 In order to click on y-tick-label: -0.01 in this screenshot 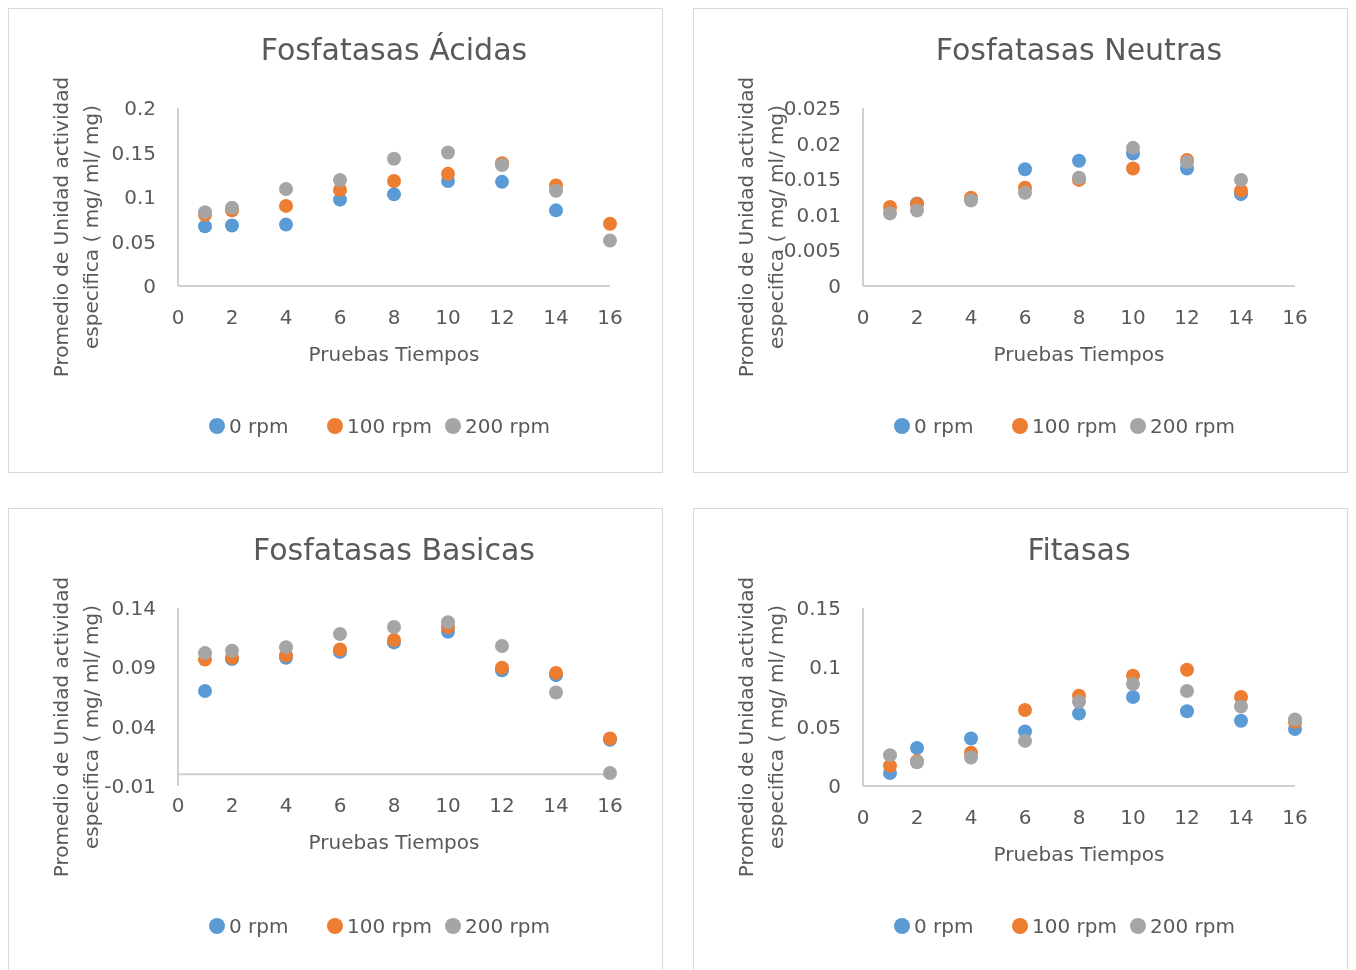, I will do `click(130, 786)`.